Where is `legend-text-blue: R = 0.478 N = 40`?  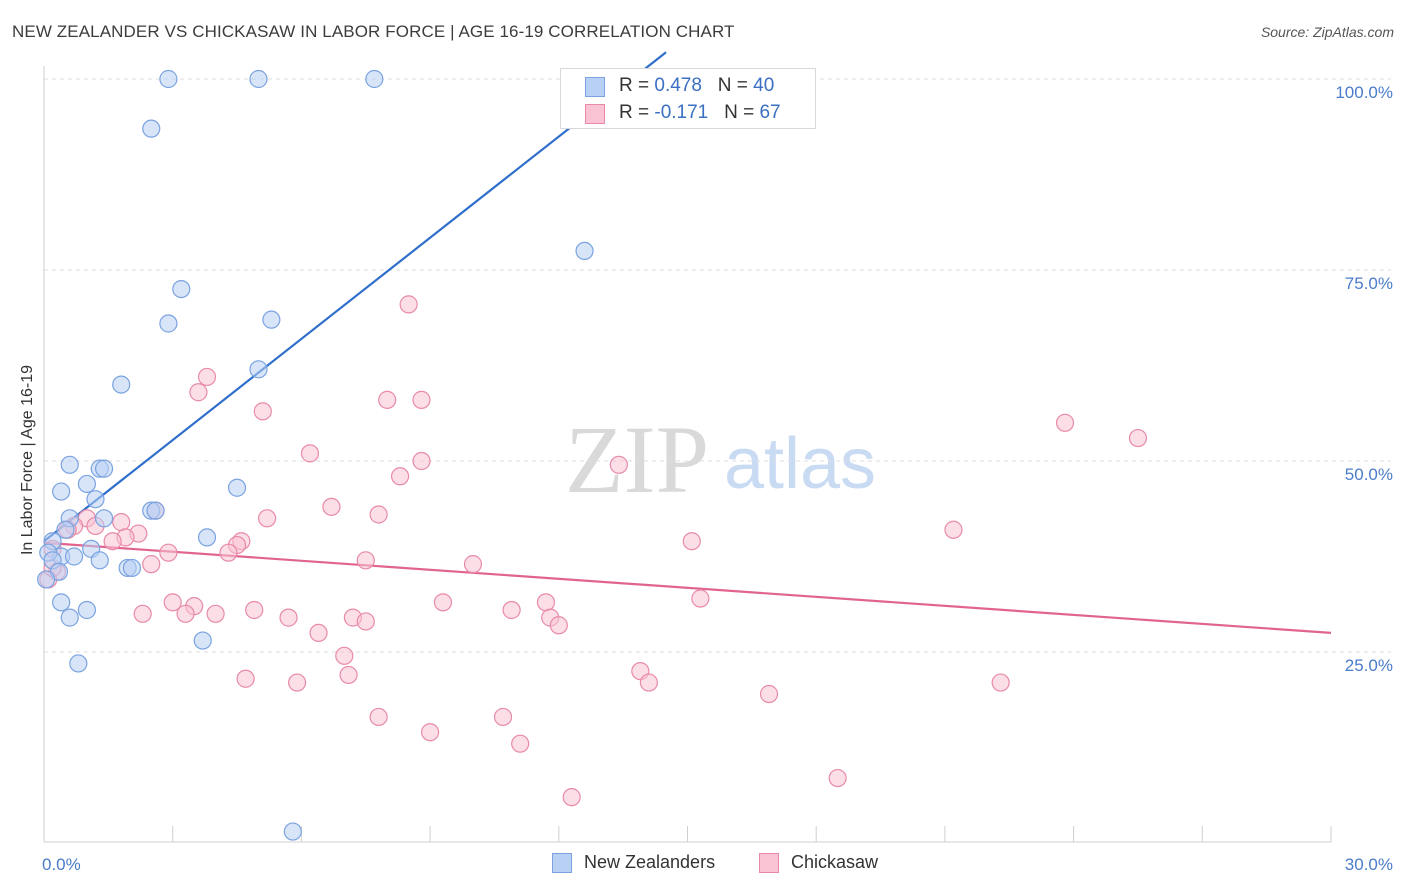 legend-text-blue: R = 0.478 N = 40 is located at coordinates (696, 86).